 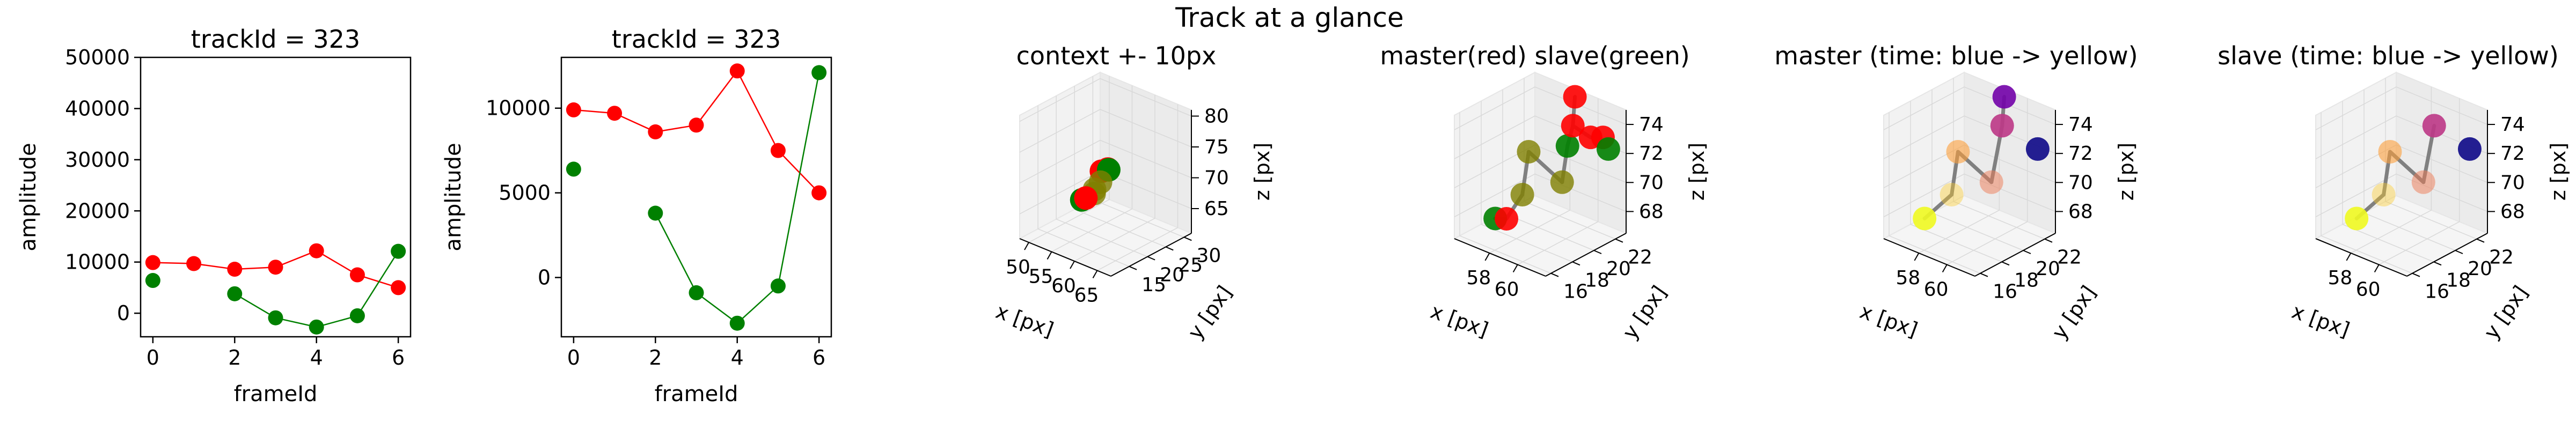 What do you see at coordinates (1956, 55) in the screenshot?
I see `chart-title: master (time: blue -> yellow)` at bounding box center [1956, 55].